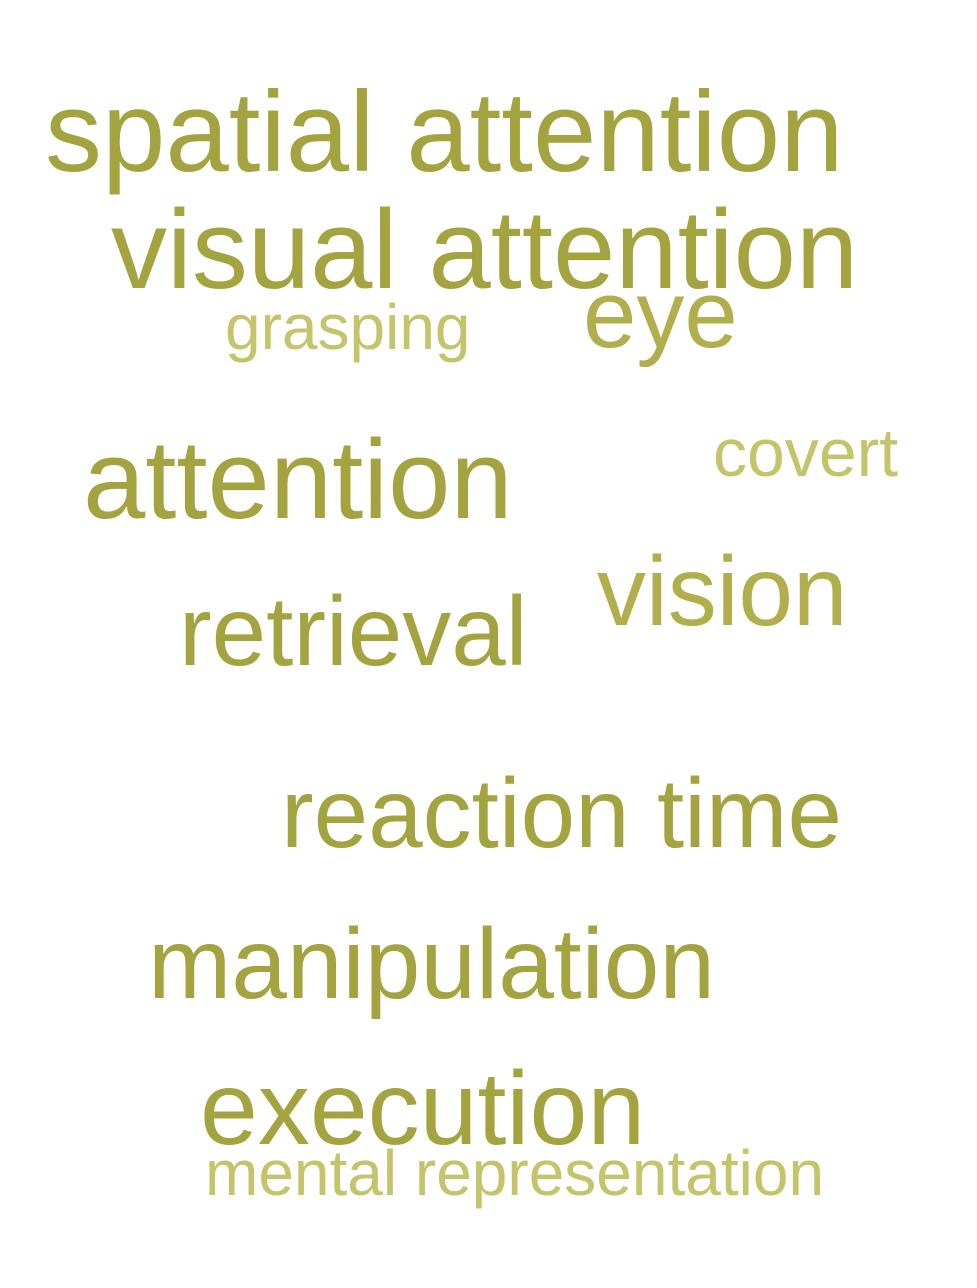 The height and width of the screenshot is (1288, 977). Describe the element at coordinates (353, 631) in the screenshot. I see `word-retrieval: retrieval` at that location.